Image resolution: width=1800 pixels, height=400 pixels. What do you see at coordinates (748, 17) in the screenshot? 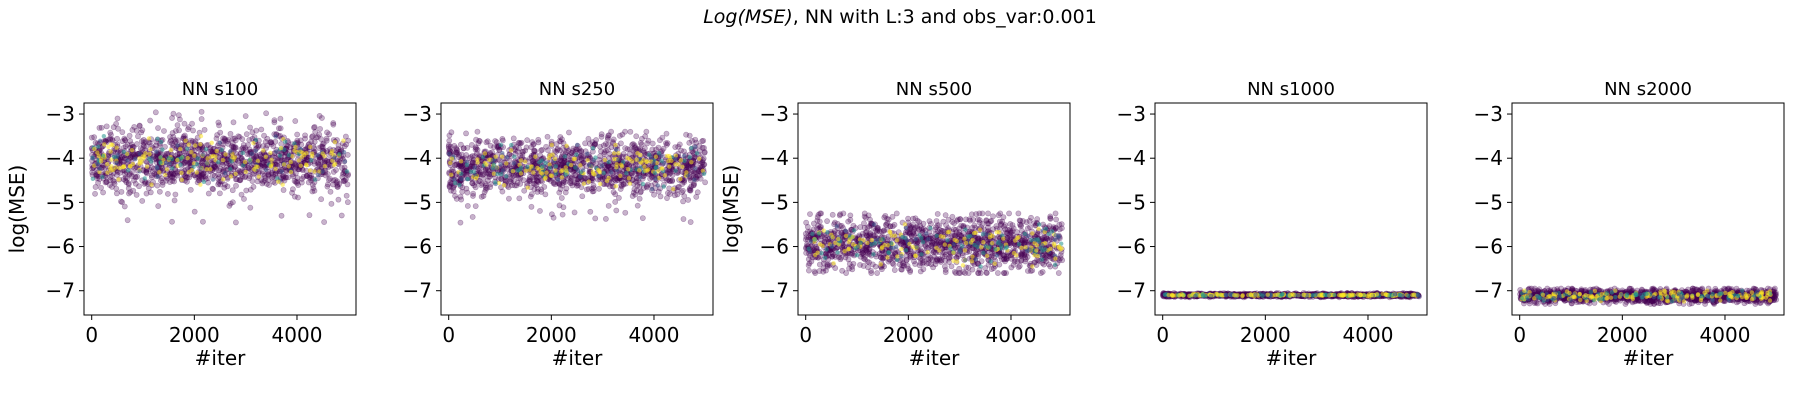
I see `figure-title-math: Log(MSE)` at bounding box center [748, 17].